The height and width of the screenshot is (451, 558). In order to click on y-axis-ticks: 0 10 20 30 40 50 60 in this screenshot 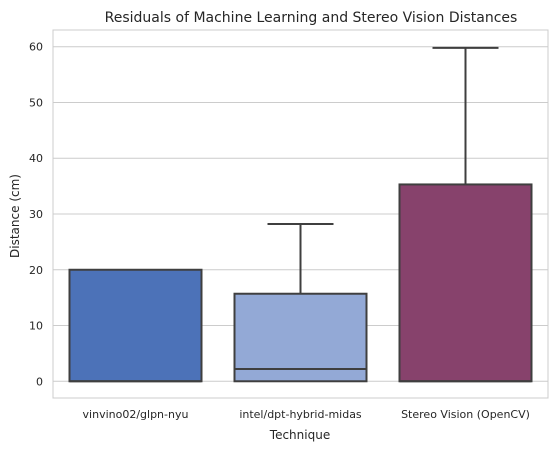, I will do `click(36, 215)`.